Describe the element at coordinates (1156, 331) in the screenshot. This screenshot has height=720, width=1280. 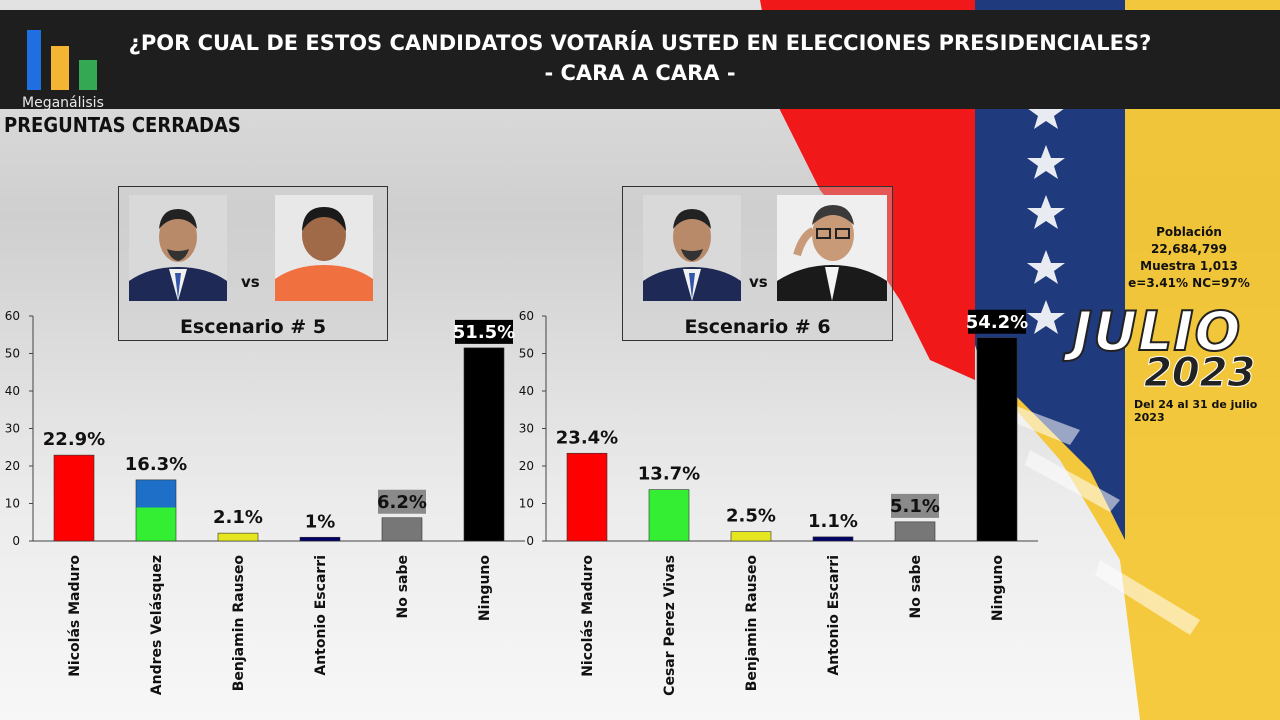
I see `month-badge: JULIO` at that location.